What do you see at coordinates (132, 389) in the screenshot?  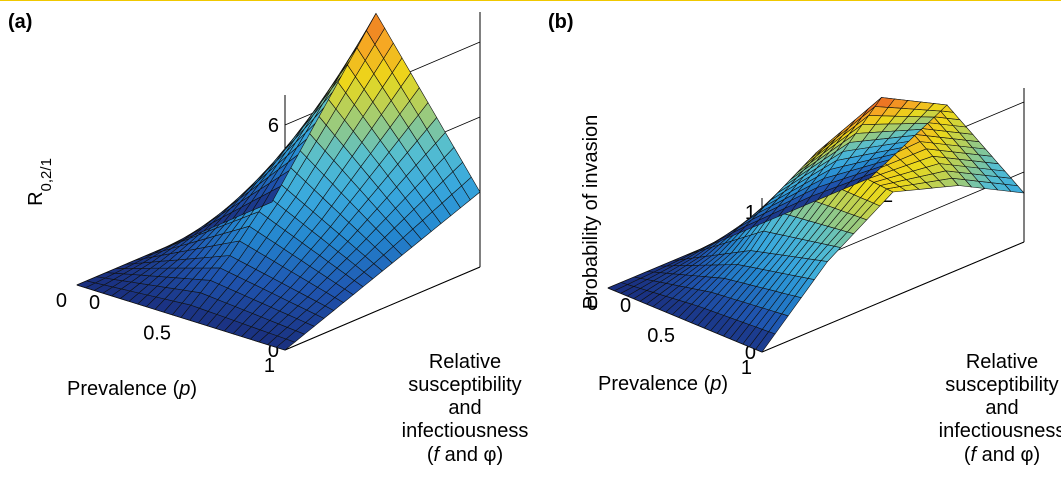 I see `x-axis-label-a: Prevalence (p)` at bounding box center [132, 389].